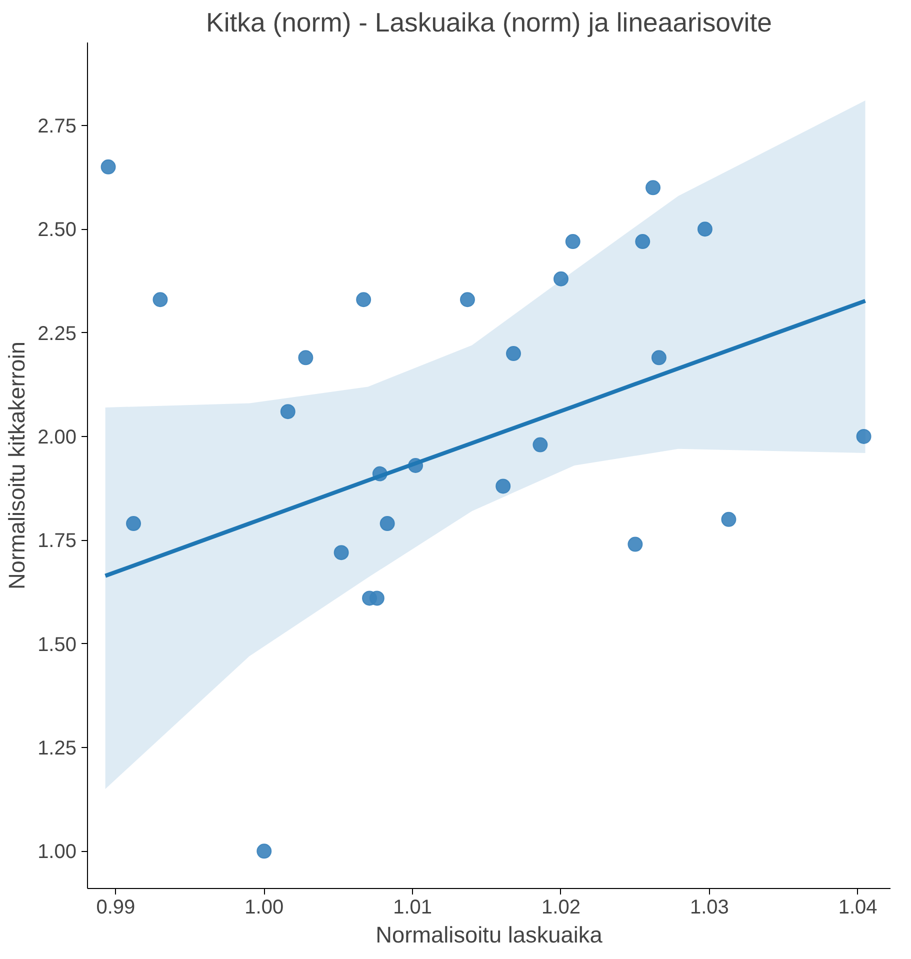 This screenshot has height=959, width=911. What do you see at coordinates (57, 333) in the screenshot?
I see `y-tick-label: 2.25` at bounding box center [57, 333].